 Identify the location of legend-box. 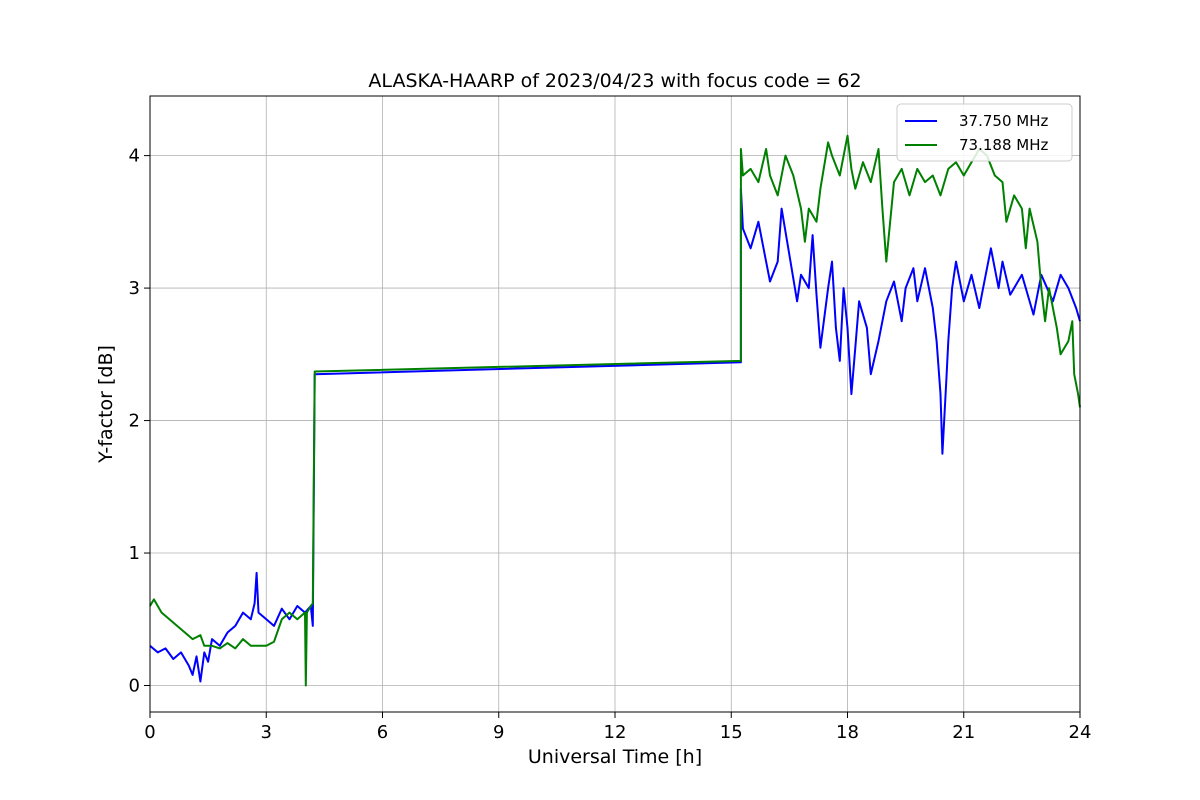
(984, 132).